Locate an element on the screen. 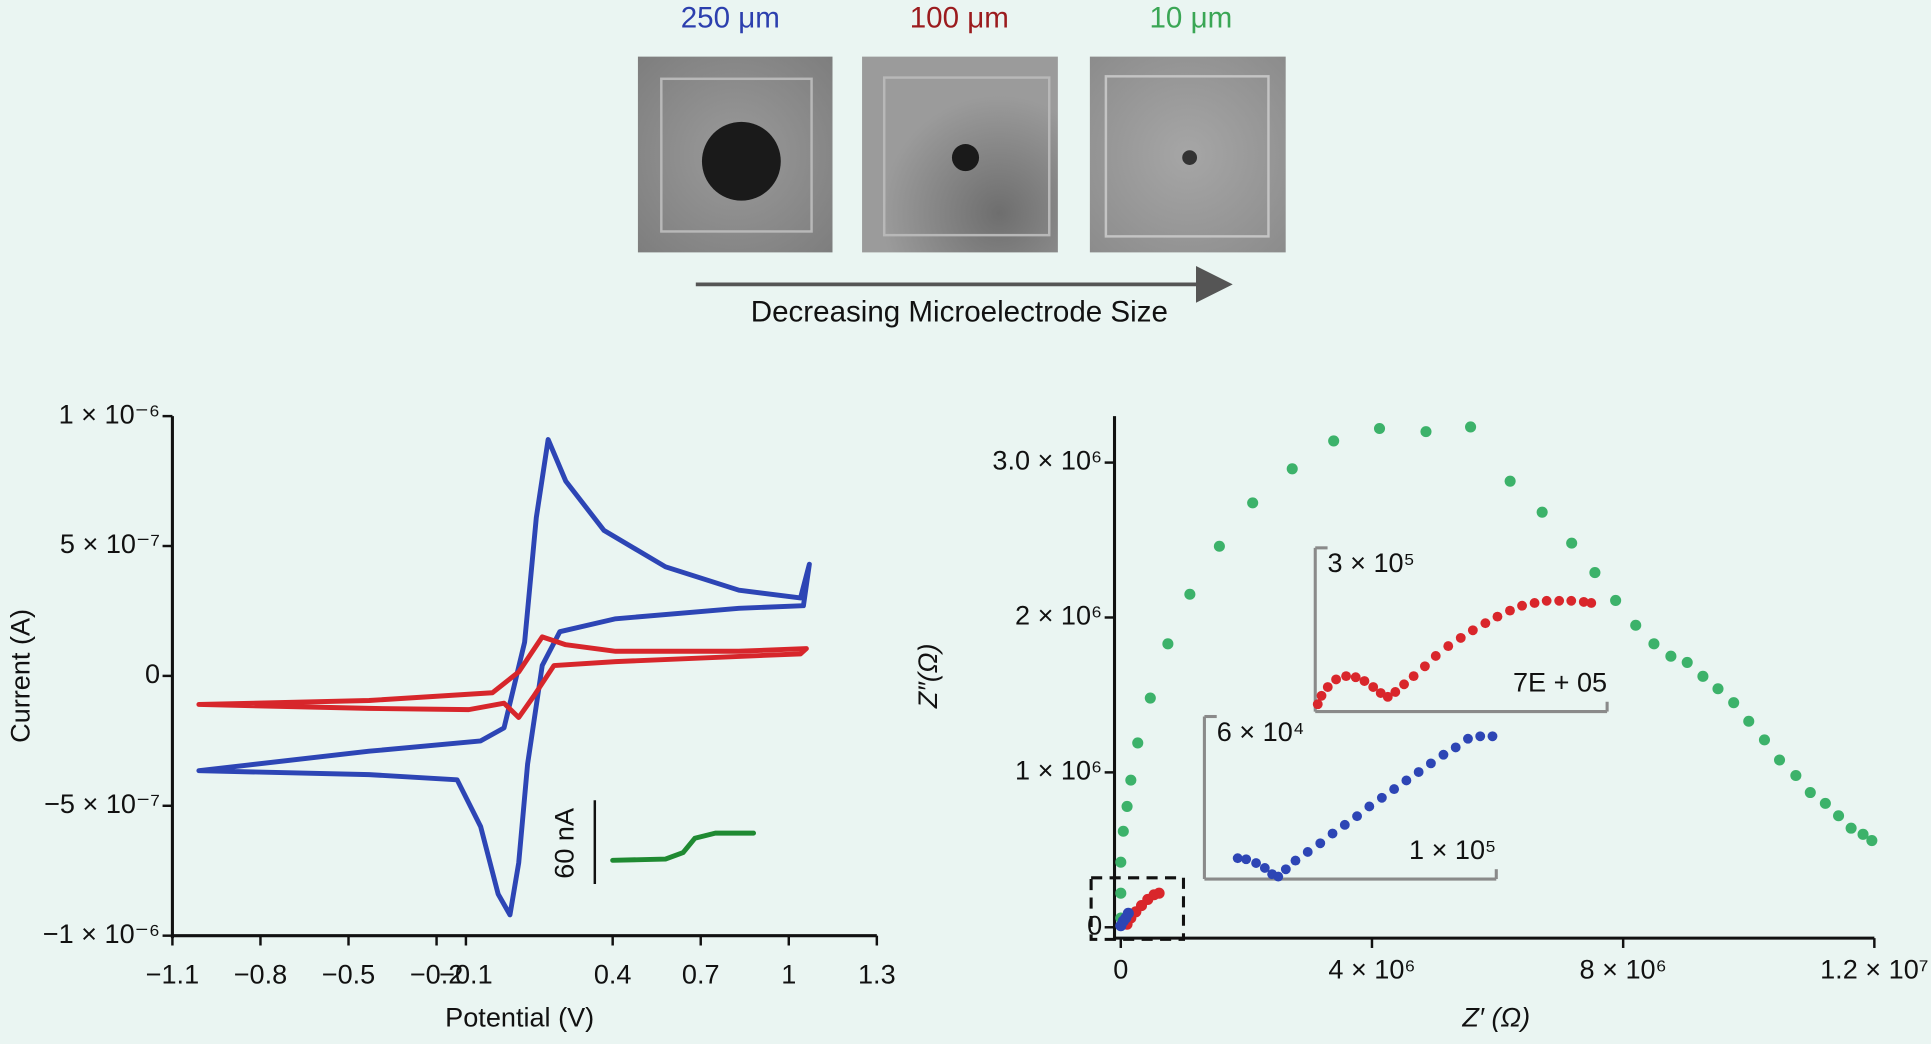  y-tick-label: 3 × 10⁵ is located at coordinates (1371, 562).